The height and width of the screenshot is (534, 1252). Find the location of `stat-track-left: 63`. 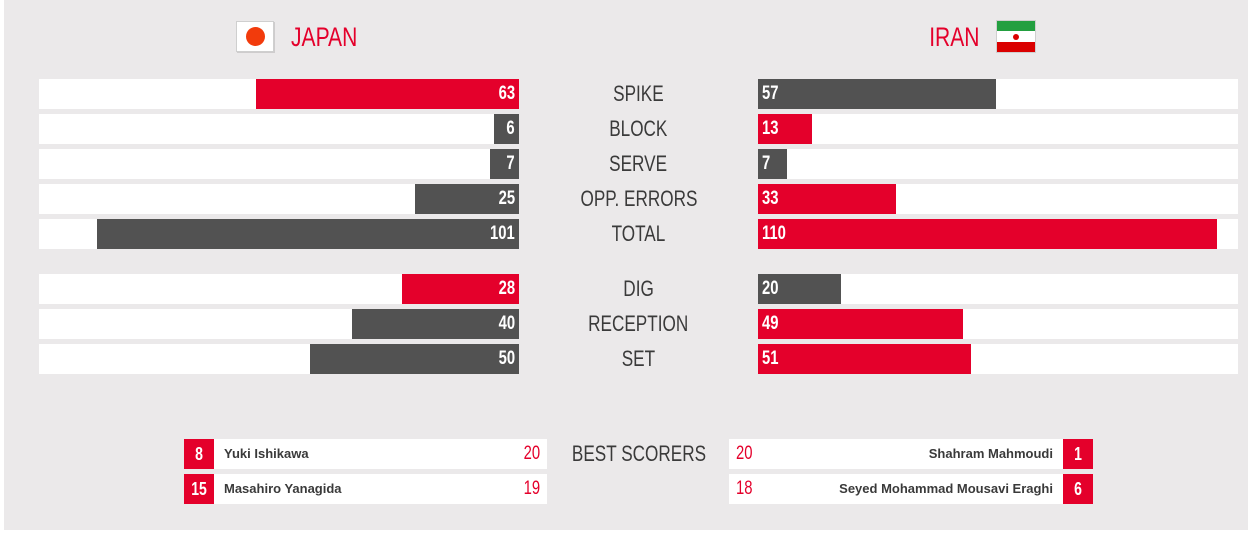

stat-track-left: 63 is located at coordinates (279, 94).